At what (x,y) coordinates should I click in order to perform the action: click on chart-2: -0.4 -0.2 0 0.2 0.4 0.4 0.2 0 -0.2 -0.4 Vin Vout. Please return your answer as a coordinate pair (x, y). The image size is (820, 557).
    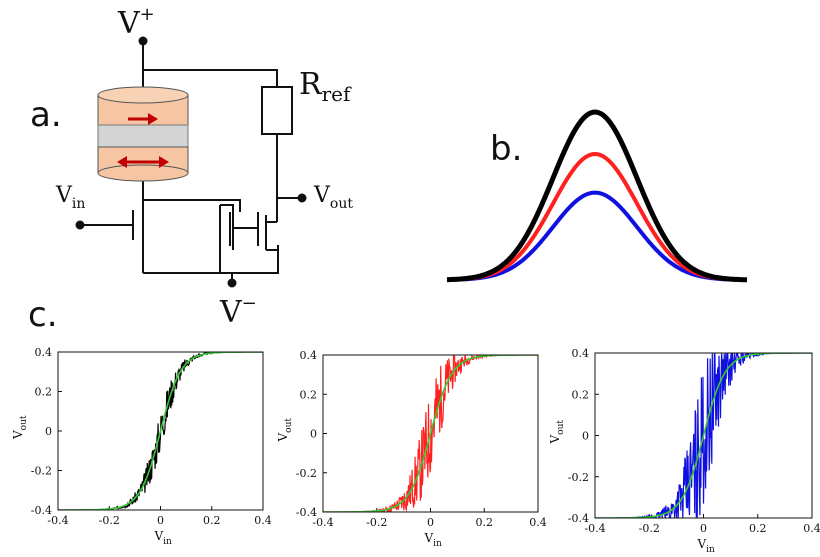
    Looking at the image, I should click on (411, 449).